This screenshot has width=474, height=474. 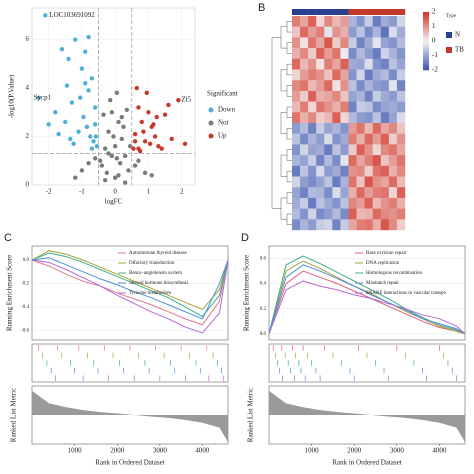 What do you see at coordinates (114, 202) in the screenshot?
I see `x-axis-title: logFC` at bounding box center [114, 202].